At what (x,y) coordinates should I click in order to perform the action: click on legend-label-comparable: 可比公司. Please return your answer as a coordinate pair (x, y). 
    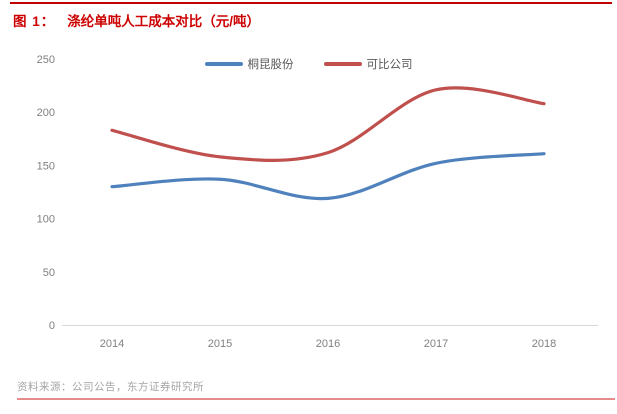
    Looking at the image, I should click on (389, 65).